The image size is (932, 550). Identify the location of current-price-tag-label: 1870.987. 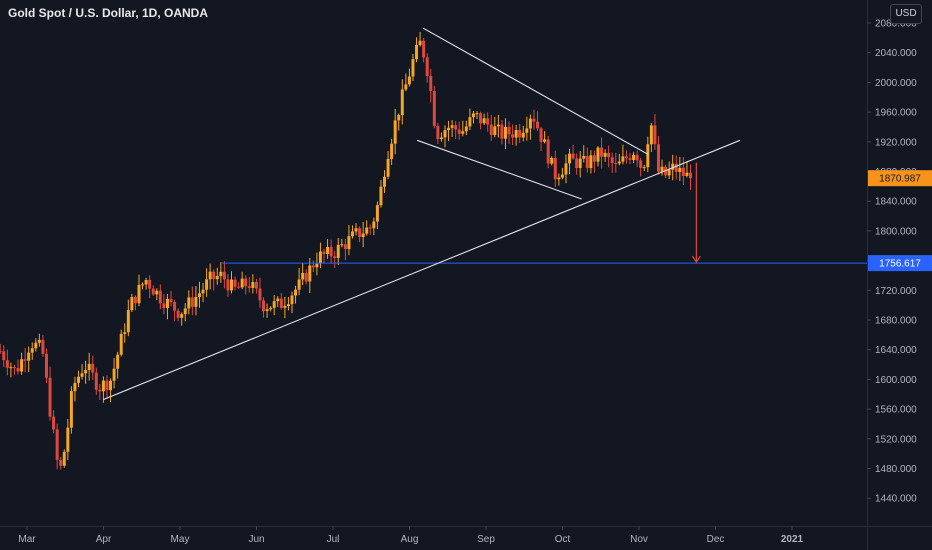
(900, 179).